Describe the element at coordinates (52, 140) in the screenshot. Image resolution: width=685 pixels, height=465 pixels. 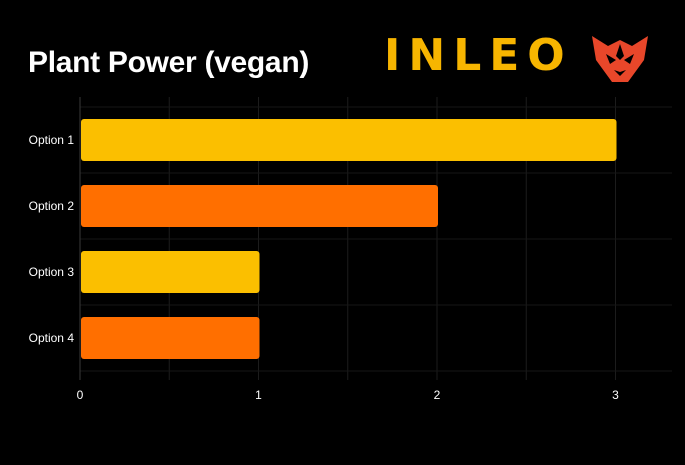
I see `y-tick-label: Option 1` at that location.